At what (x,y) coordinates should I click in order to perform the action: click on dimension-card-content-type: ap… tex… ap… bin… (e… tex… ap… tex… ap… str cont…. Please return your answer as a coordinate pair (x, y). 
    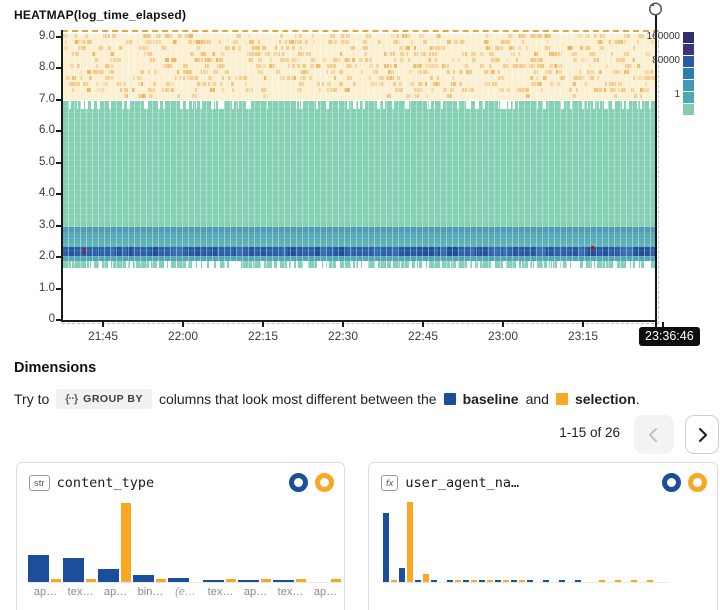
    Looking at the image, I should click on (180, 536).